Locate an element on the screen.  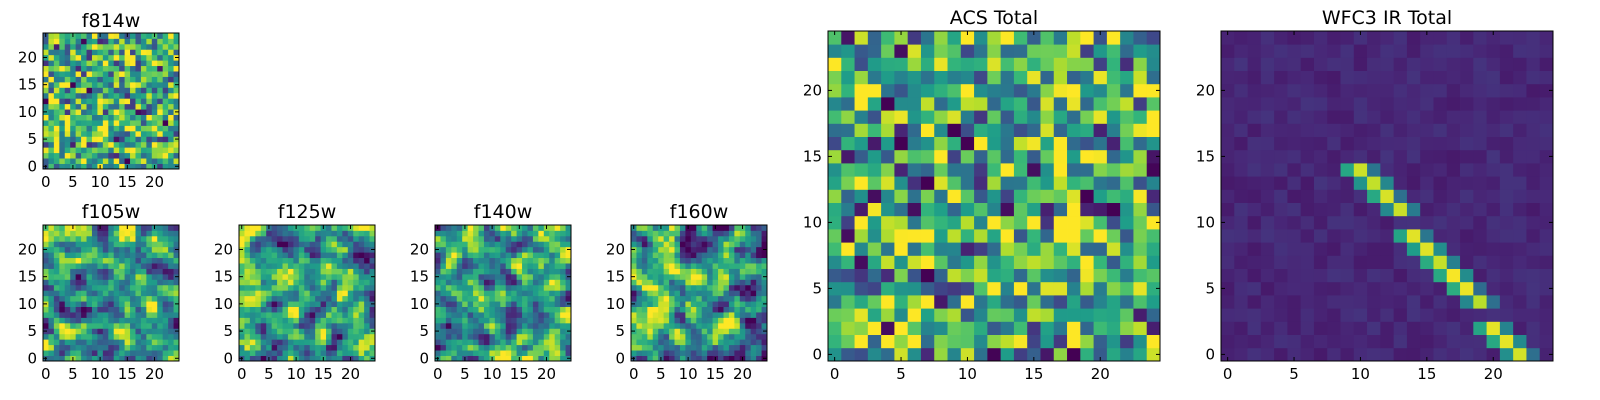
y-tick-label: 20 is located at coordinates (27, 249).